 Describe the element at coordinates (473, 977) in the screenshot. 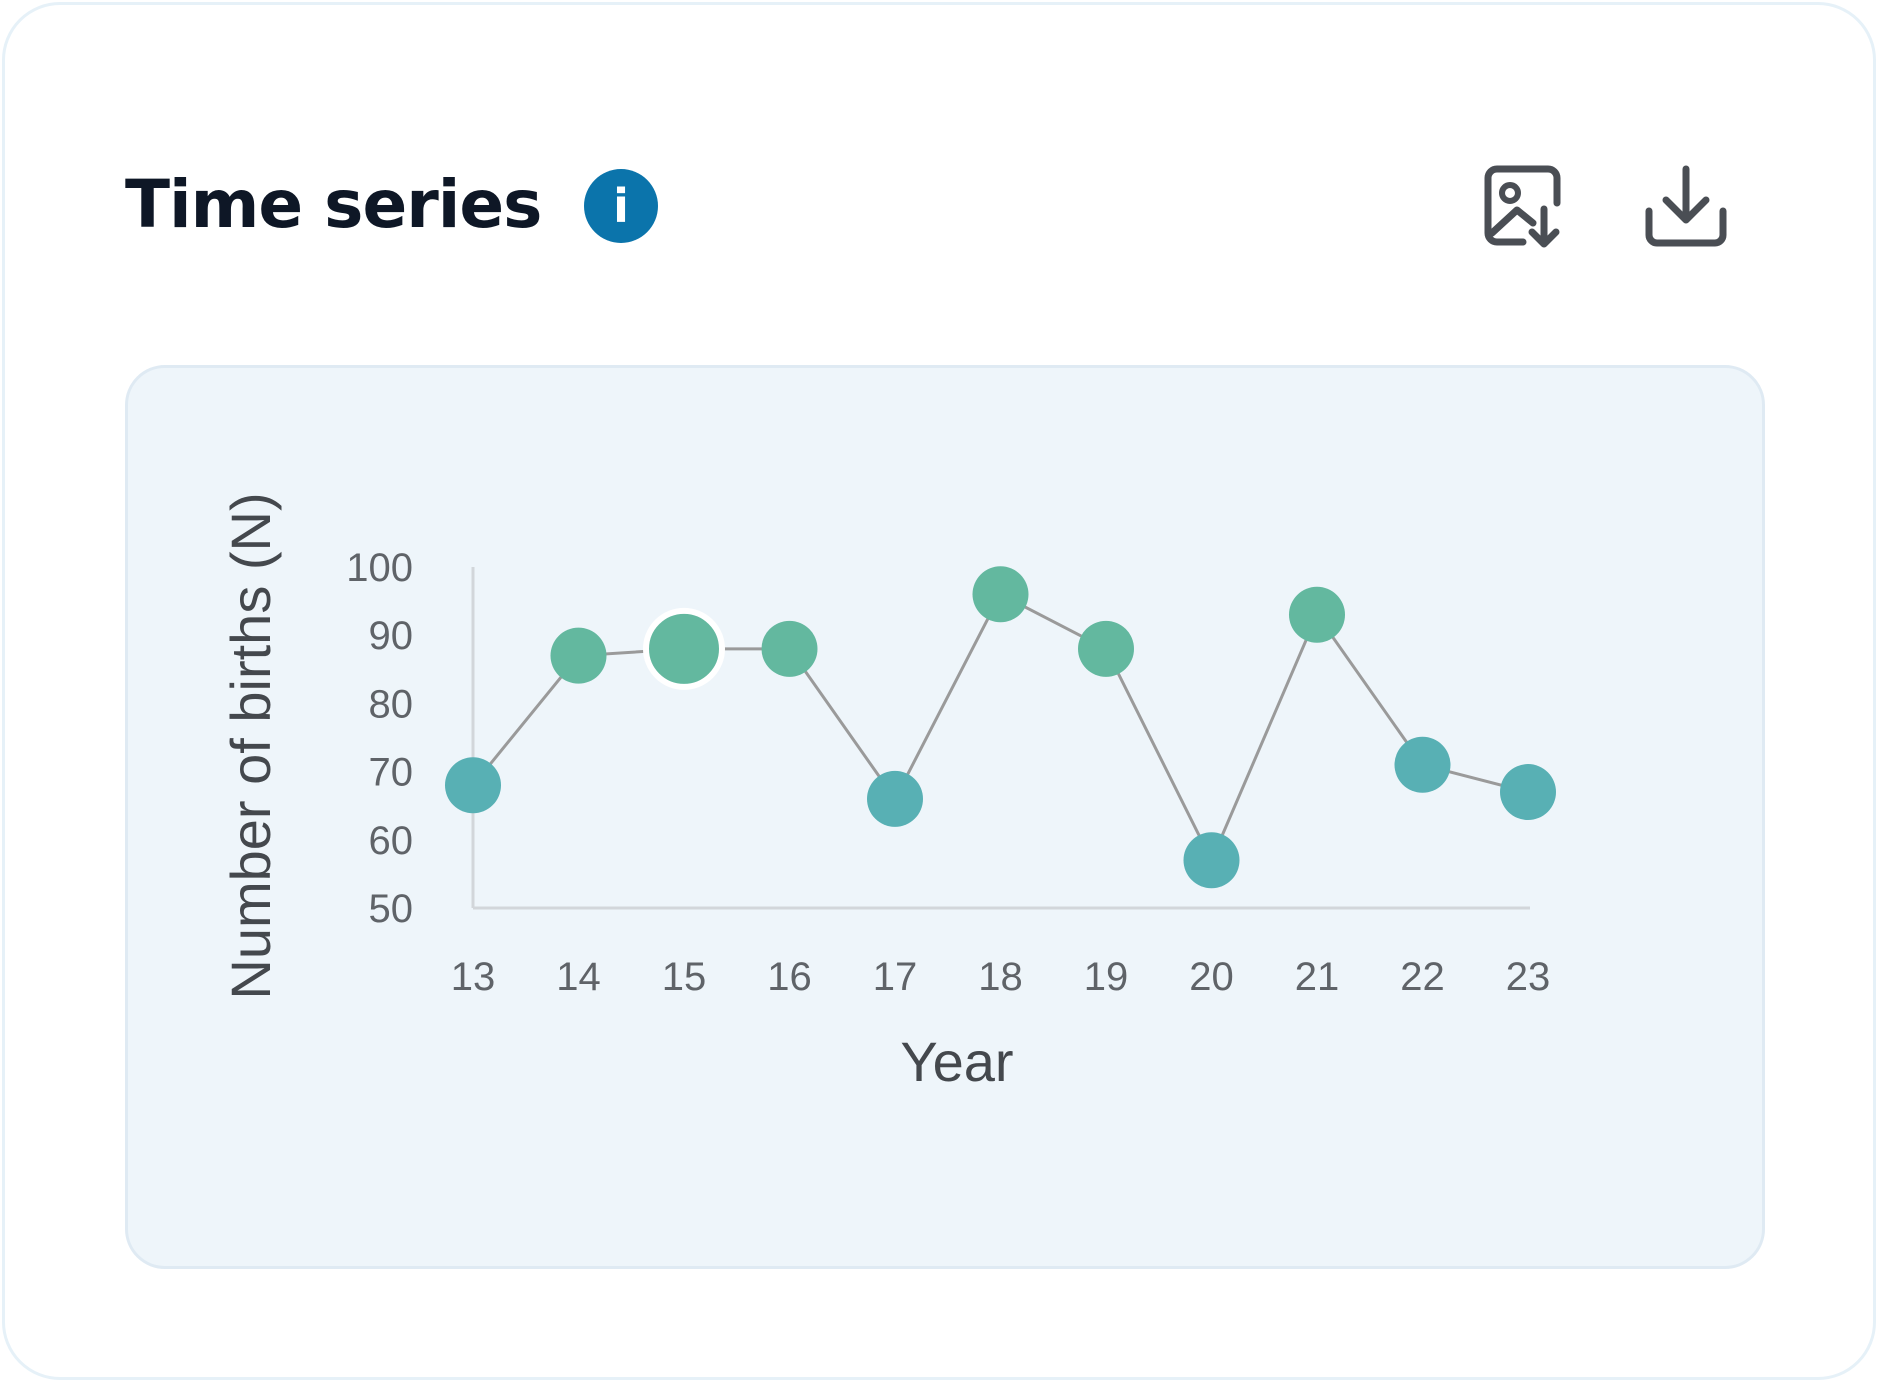

I see `x-tick-label: 13` at that location.